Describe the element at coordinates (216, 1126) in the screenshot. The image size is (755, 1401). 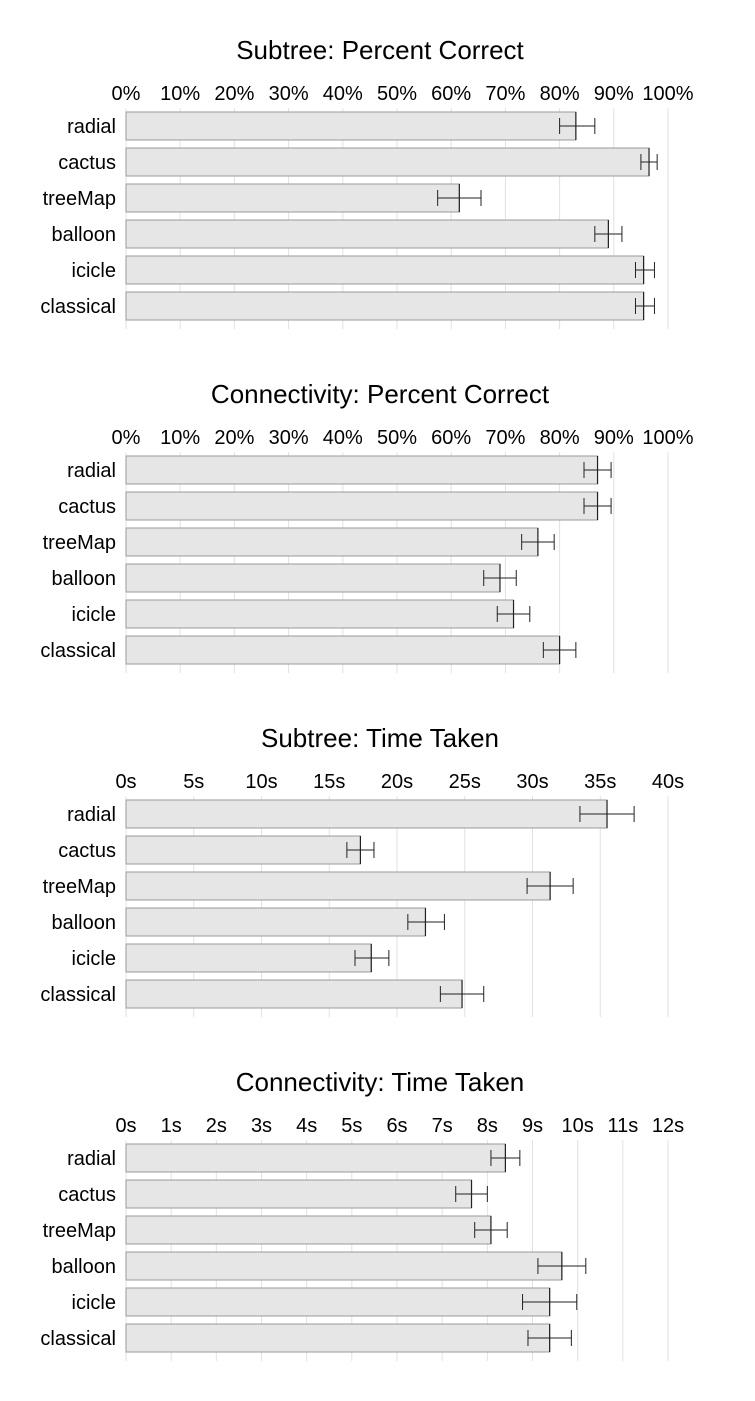
I see `x-tick-label: 2s` at that location.